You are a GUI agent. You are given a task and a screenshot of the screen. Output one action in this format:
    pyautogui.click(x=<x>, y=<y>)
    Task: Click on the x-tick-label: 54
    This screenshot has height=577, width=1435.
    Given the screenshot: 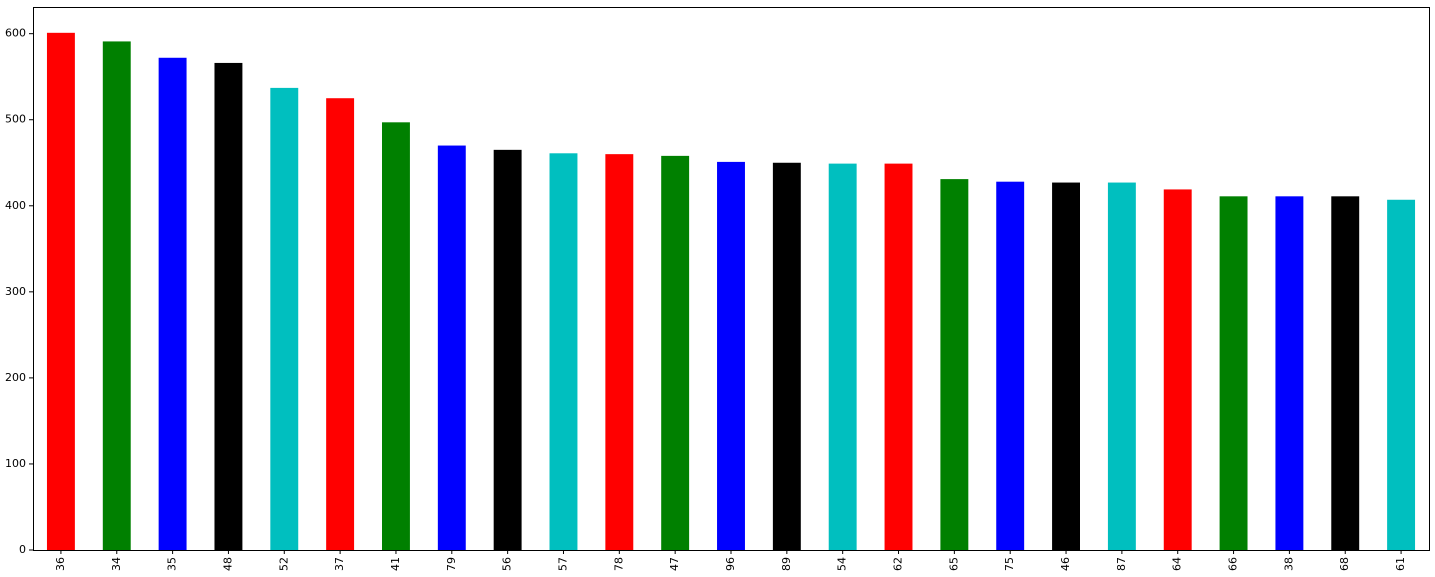 What is the action you would take?
    pyautogui.click(x=842, y=564)
    